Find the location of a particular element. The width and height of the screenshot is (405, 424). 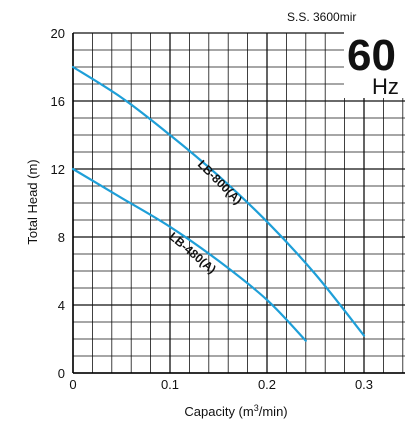

frequency-badge-background is located at coordinates (374, 64).